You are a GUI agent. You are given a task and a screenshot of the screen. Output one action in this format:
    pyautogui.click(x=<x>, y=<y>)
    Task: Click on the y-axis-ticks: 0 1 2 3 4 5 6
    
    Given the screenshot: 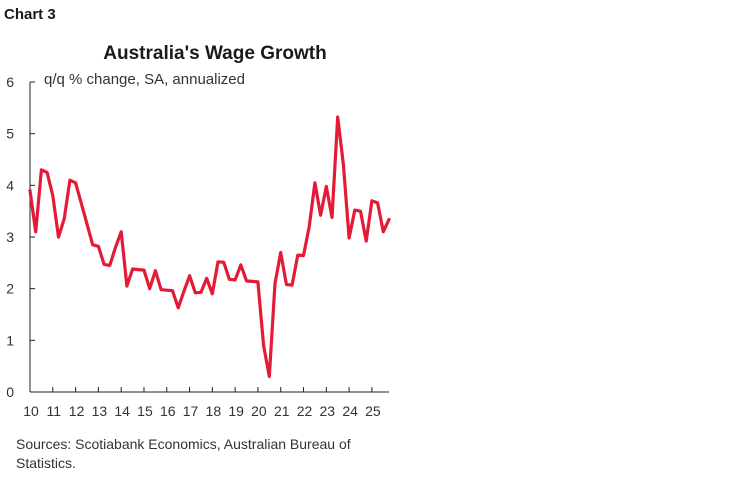 What is the action you would take?
    pyautogui.click(x=20, y=237)
    